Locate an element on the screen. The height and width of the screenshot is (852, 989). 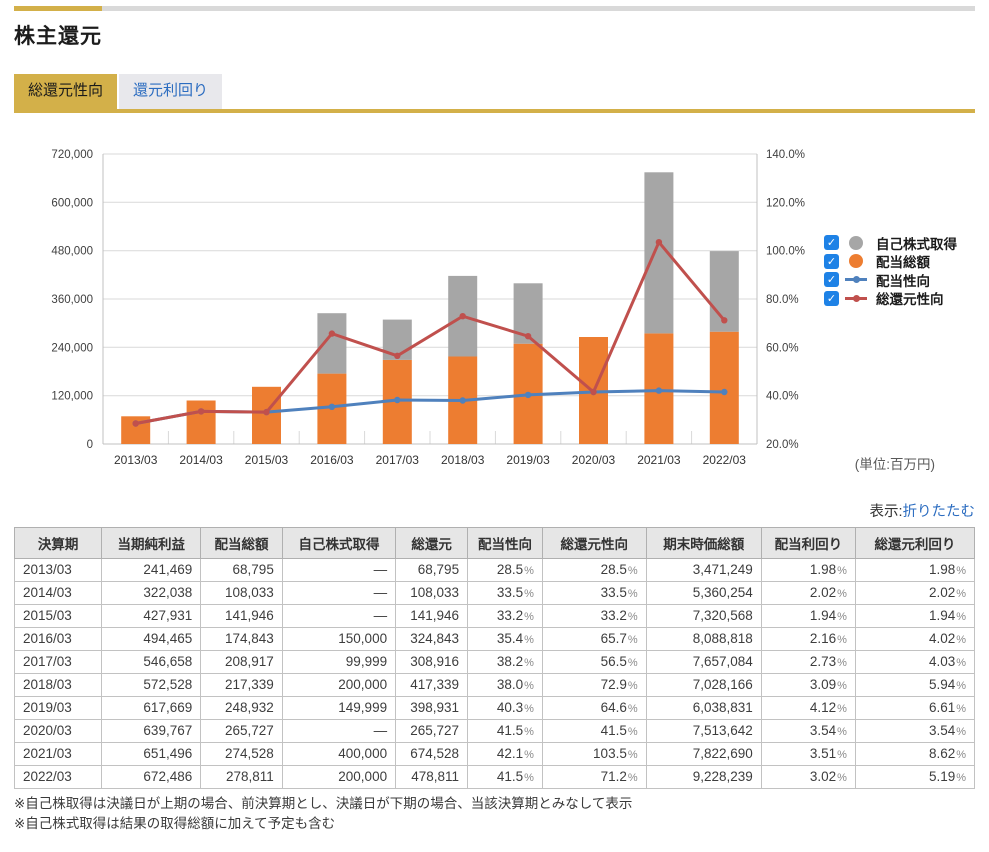
table-cell: 3.09% is located at coordinates (808, 684).